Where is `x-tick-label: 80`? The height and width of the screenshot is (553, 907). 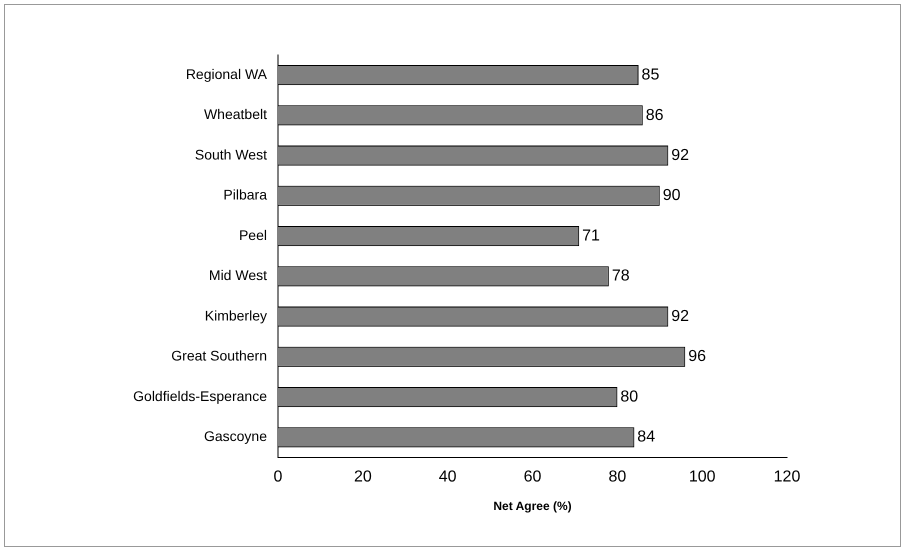
x-tick-label: 80 is located at coordinates (617, 477).